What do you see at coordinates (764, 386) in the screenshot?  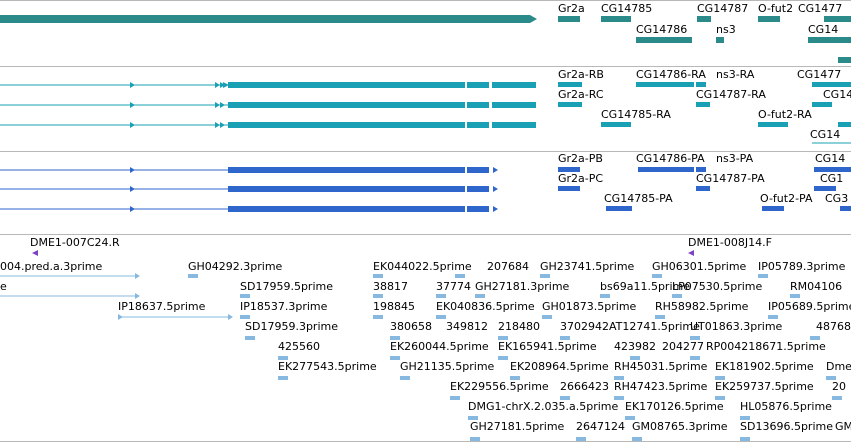 I see `est-label: EK259737.5prime` at bounding box center [764, 386].